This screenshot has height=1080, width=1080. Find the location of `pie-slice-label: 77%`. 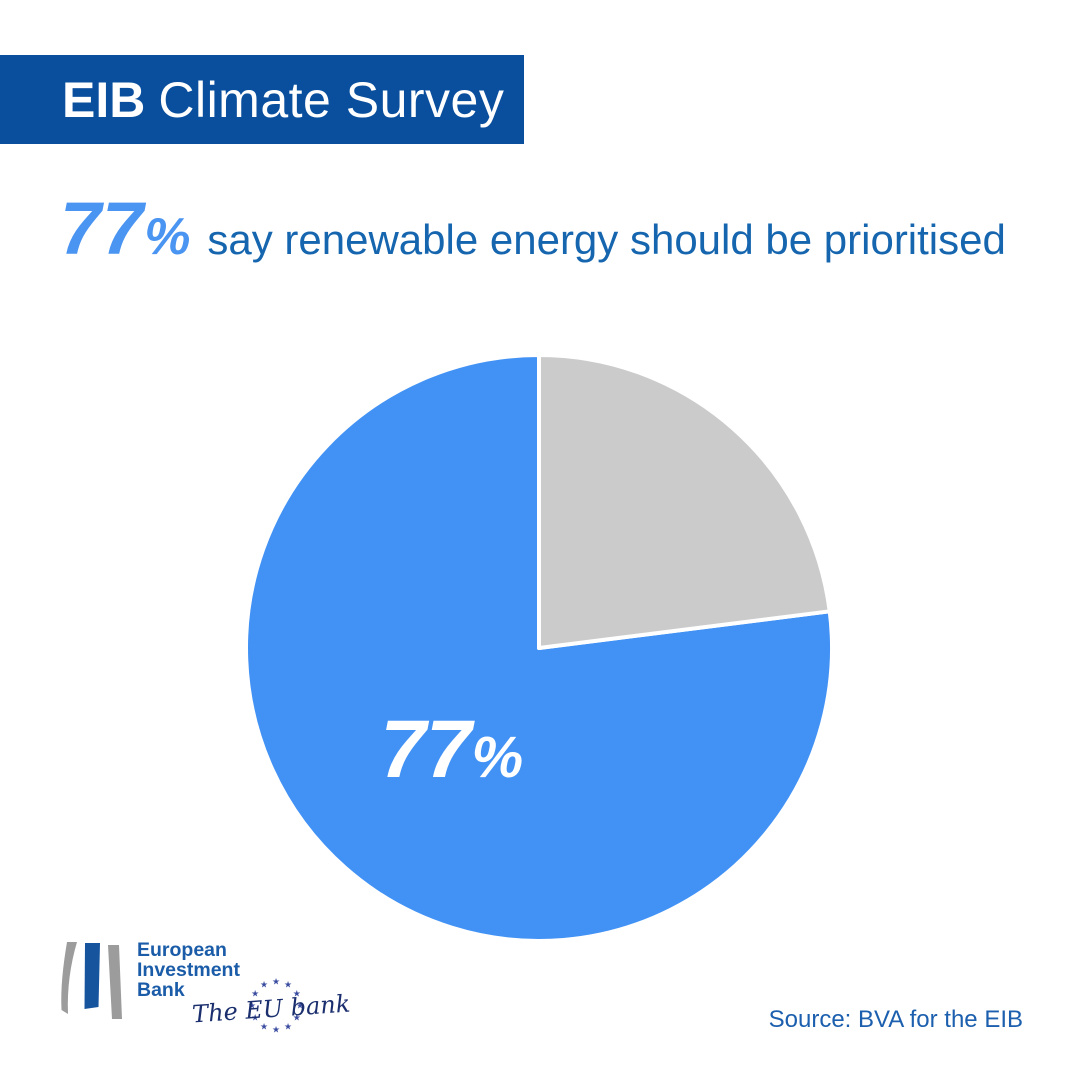

pie-slice-label: 77% is located at coordinates (451, 749).